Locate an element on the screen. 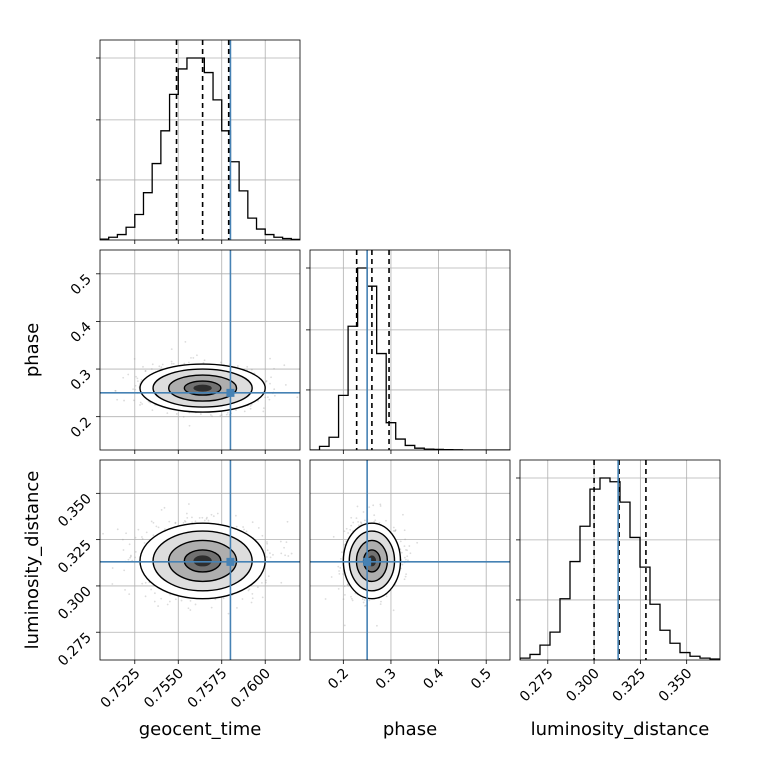  ytick-label-phase-3: 0.5 is located at coordinates (81, 284).